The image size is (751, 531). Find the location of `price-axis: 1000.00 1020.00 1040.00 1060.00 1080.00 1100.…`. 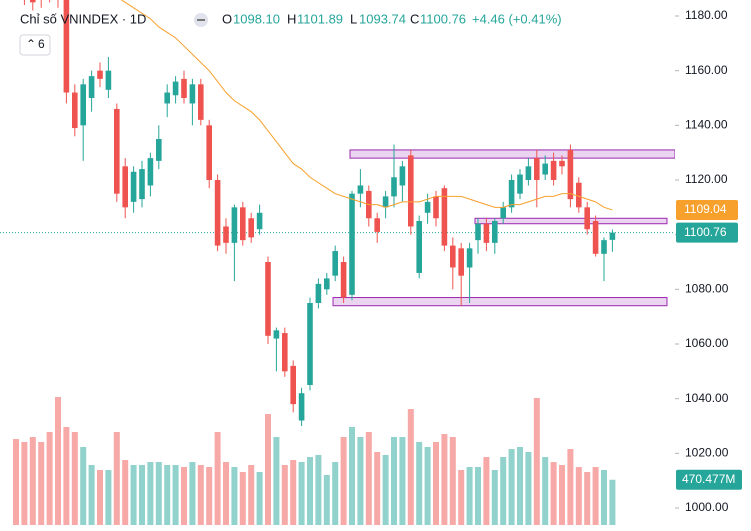

price-axis: 1000.00 1020.00 1040.00 1060.00 1080.00 1100.… is located at coordinates (708, 261).